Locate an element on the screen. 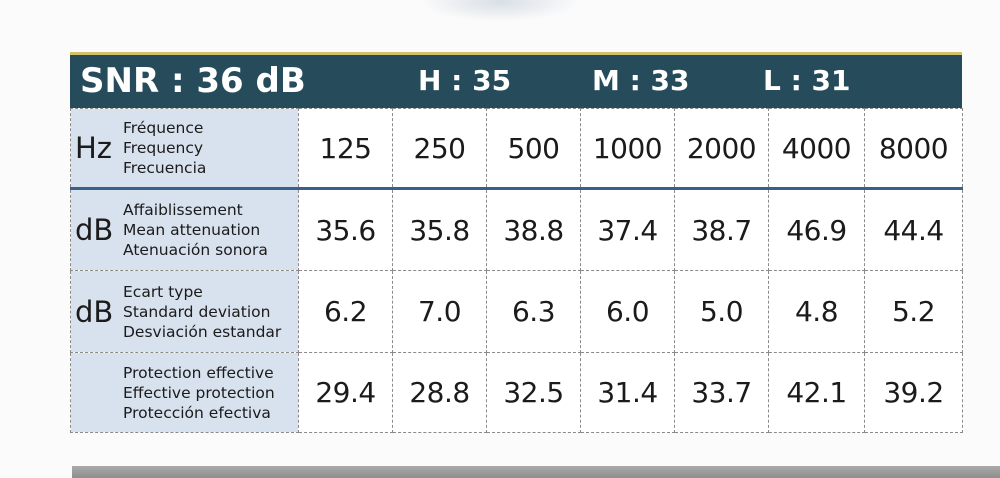 The width and height of the screenshot is (1000, 478). row-label-en: Standard deviation is located at coordinates (197, 311).